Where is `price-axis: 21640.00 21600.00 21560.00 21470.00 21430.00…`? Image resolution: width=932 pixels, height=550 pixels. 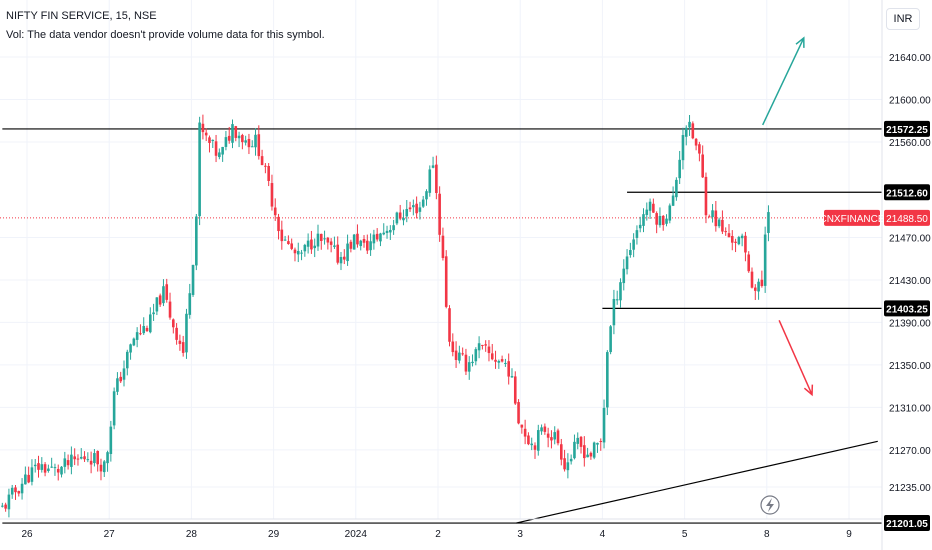
price-axis: 21640.00 21600.00 21560.00 21470.00 21430.00… is located at coordinates (906, 275).